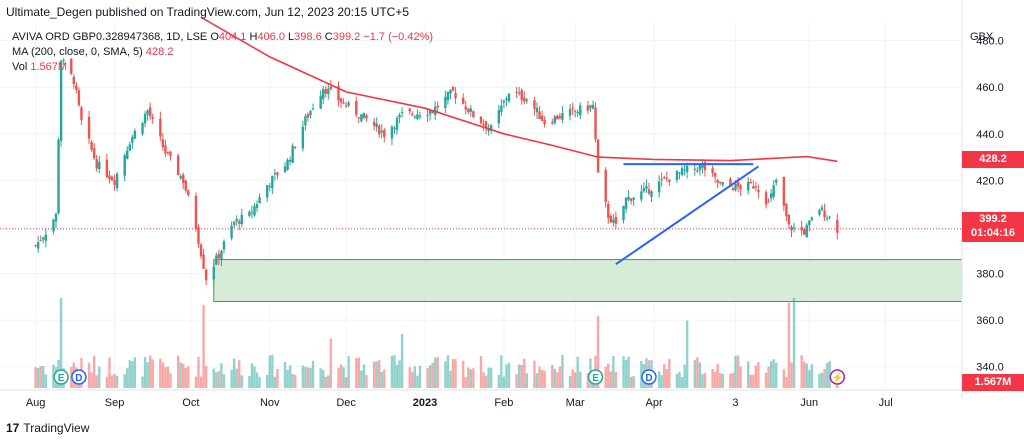 The width and height of the screenshot is (1024, 443). What do you see at coordinates (13, 428) in the screenshot?
I see `tradingview-logo-icon: 17` at bounding box center [13, 428].